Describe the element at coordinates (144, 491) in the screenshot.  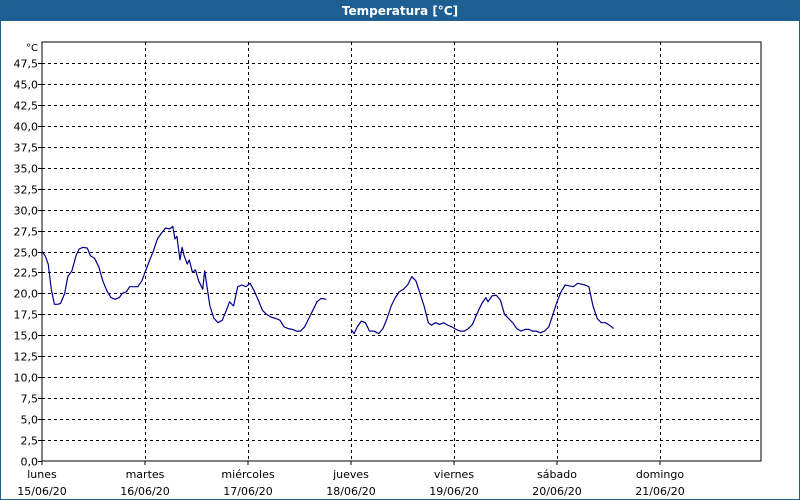
I see `x-date-label: 16/06/20` at that location.